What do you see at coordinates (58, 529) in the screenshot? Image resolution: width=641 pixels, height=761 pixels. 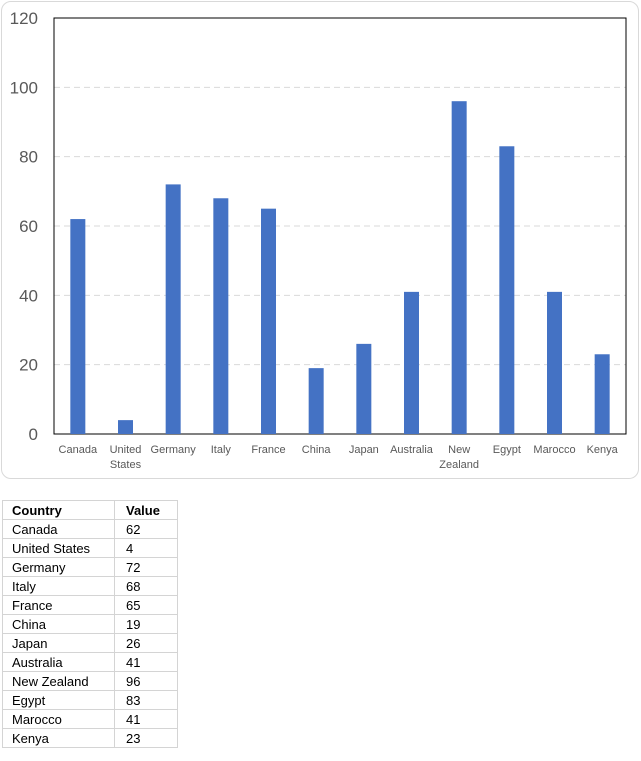 I see `country-cell: Canada` at bounding box center [58, 529].